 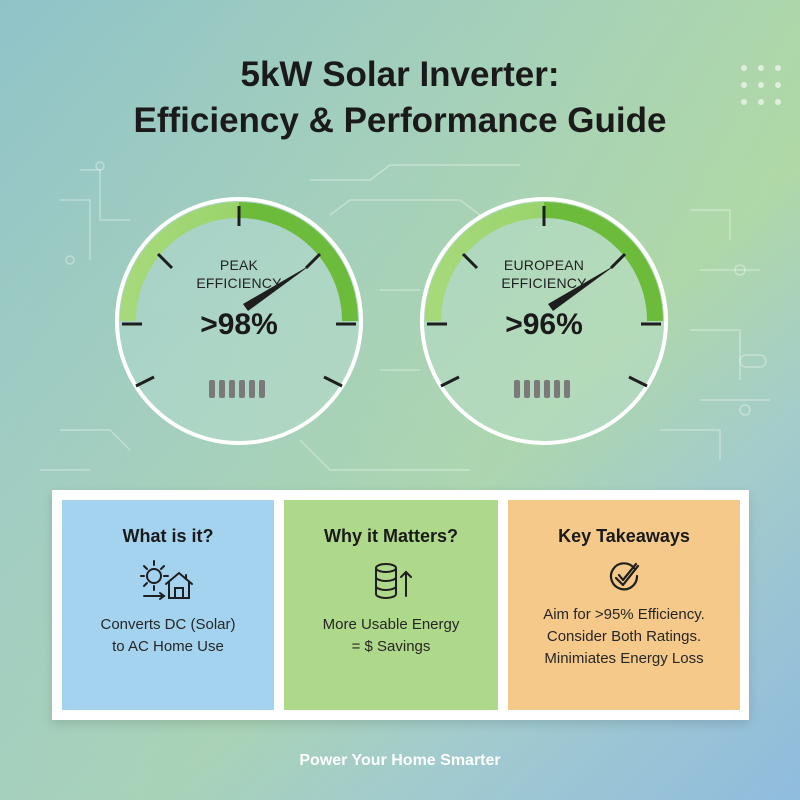 I want to click on gauge-label-line-1: EUROPEAN, so click(x=544, y=265).